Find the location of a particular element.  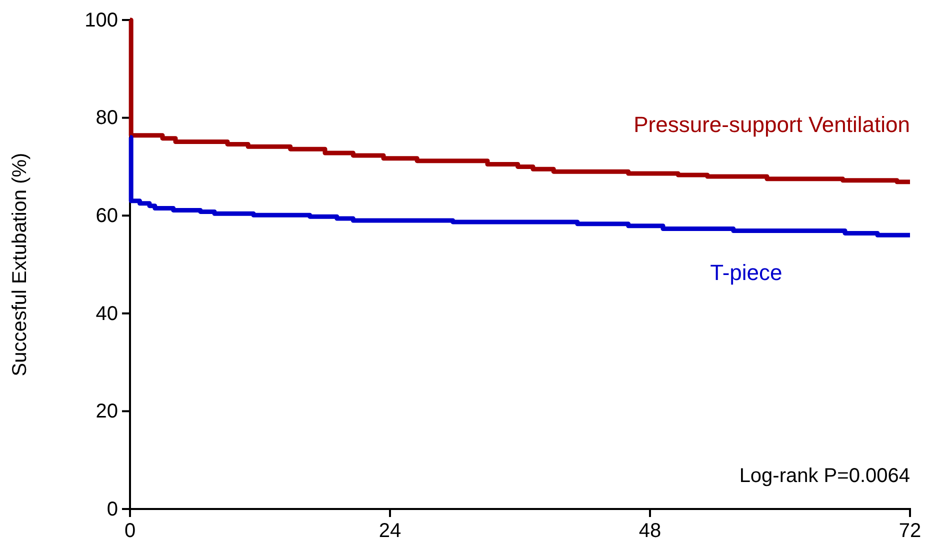

series-label: T-piece is located at coordinates (746, 273).